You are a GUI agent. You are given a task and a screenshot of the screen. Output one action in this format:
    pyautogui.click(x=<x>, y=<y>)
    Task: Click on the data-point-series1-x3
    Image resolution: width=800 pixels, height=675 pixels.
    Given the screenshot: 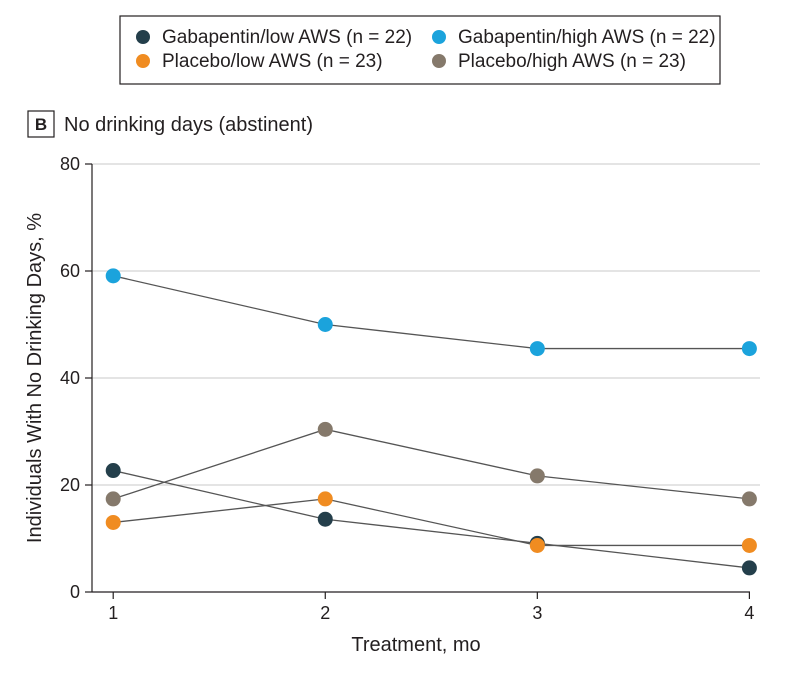 What is the action you would take?
    pyautogui.click(x=537, y=349)
    